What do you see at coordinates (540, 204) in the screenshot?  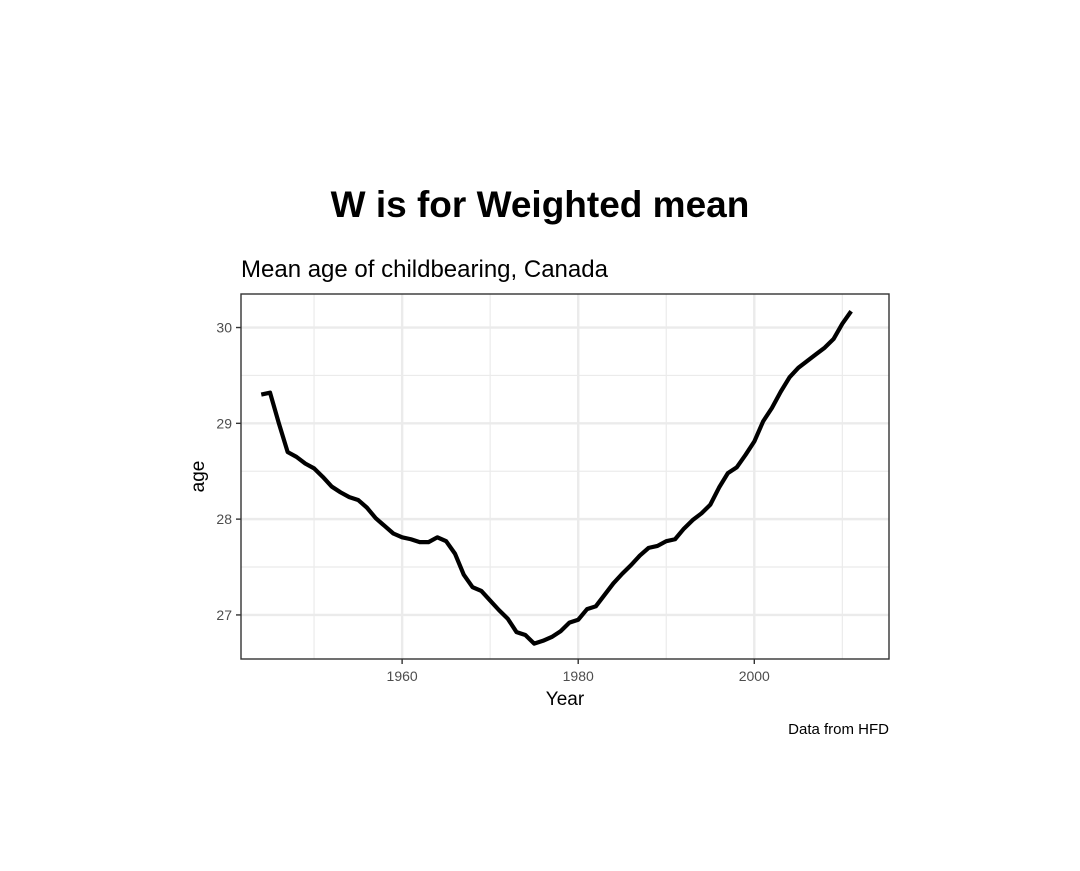 I see `chart-title: W is for Weighted mean` at bounding box center [540, 204].